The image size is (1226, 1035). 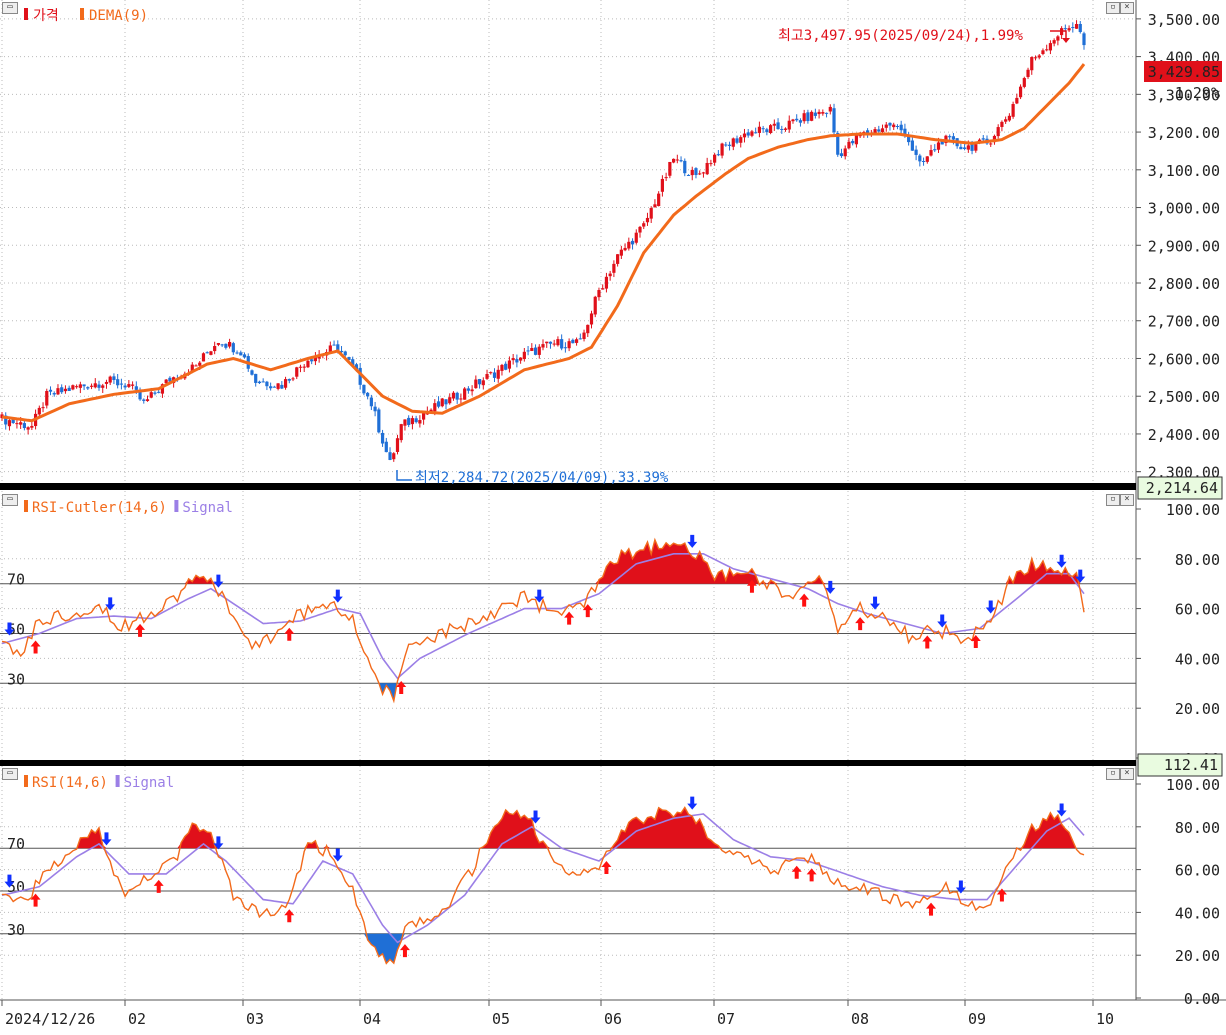 What do you see at coordinates (1184, 435) in the screenshot?
I see `price-tick-label: 2,400.00` at bounding box center [1184, 435].